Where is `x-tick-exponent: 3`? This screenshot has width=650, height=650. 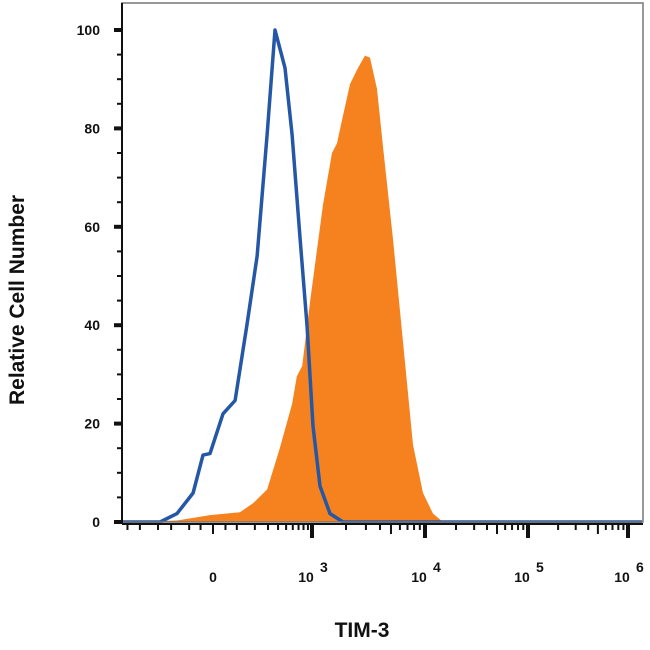 x-tick-exponent: 3 is located at coordinates (324, 567).